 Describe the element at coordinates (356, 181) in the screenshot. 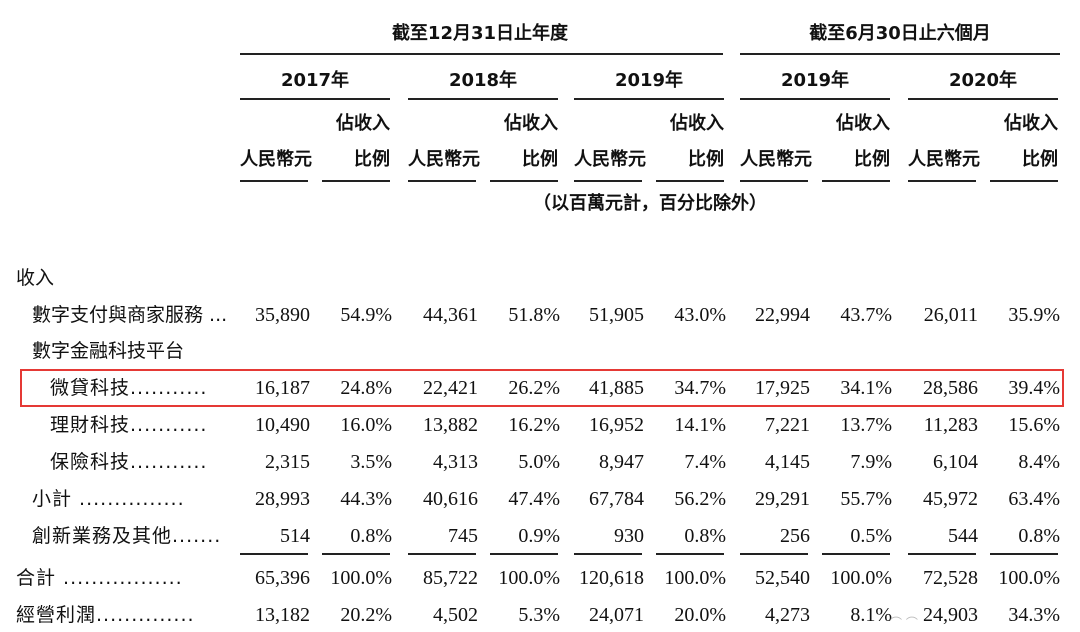

I see `rule-sub-1b` at that location.